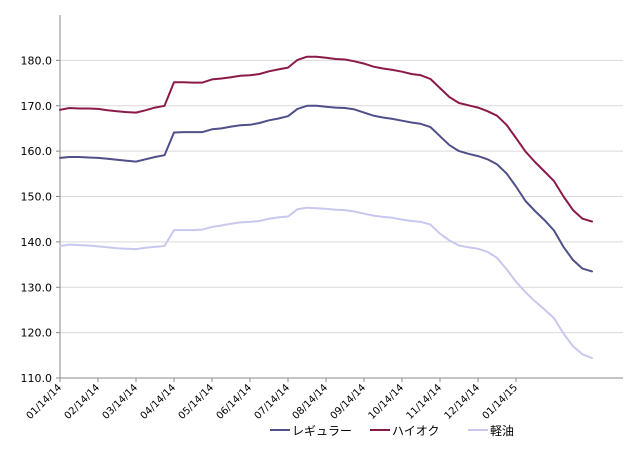 The image size is (640, 461). What do you see at coordinates (159, 402) in the screenshot?
I see `x-tick-label: 04/14/14` at bounding box center [159, 402].